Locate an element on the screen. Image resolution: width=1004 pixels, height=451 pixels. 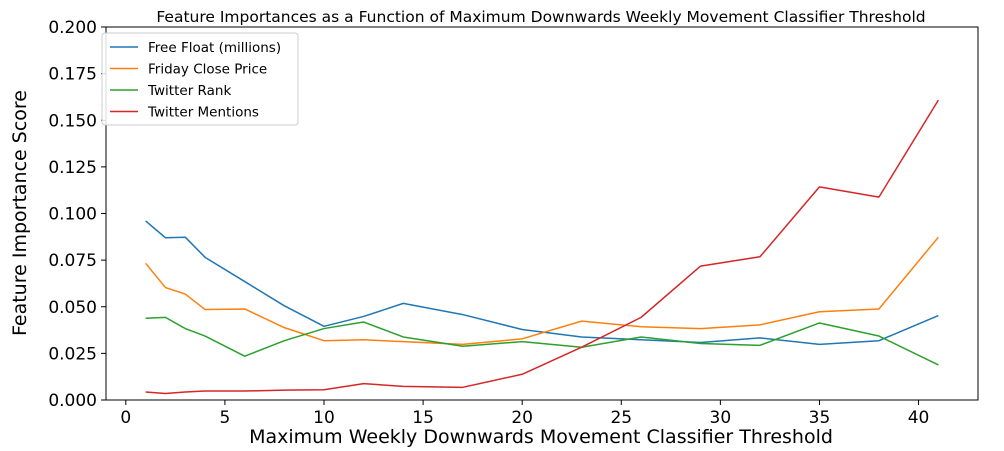
y-tick-label: 0.025 is located at coordinates (72, 354).